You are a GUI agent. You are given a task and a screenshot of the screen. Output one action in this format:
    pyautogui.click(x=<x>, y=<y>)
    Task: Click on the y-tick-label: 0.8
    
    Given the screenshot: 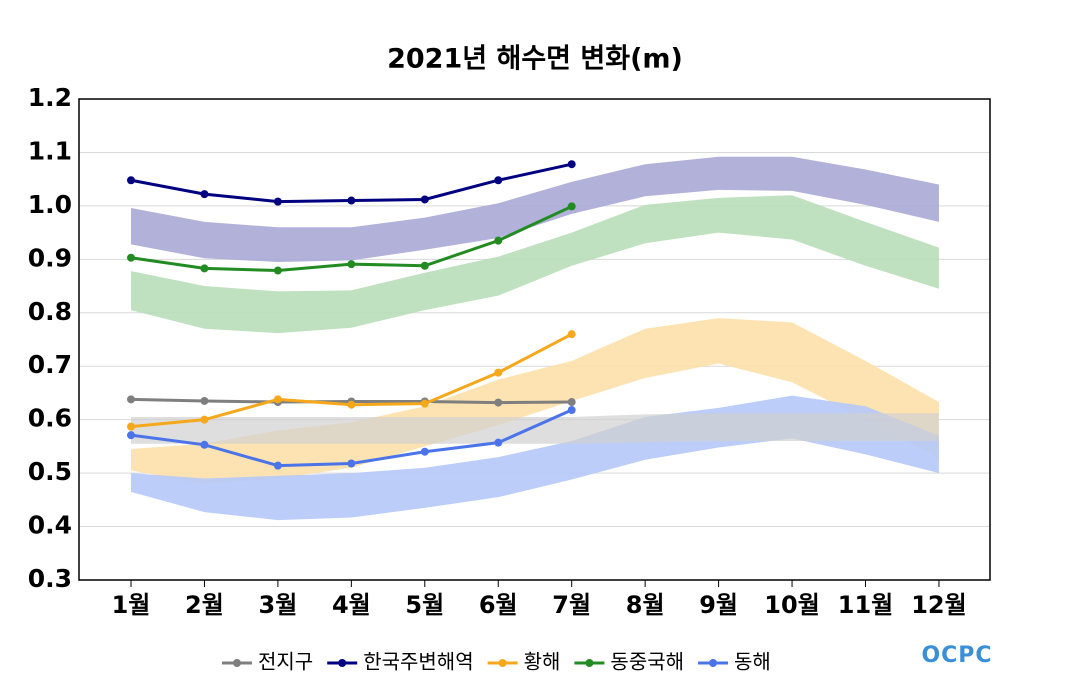 What is the action you would take?
    pyautogui.click(x=50, y=311)
    